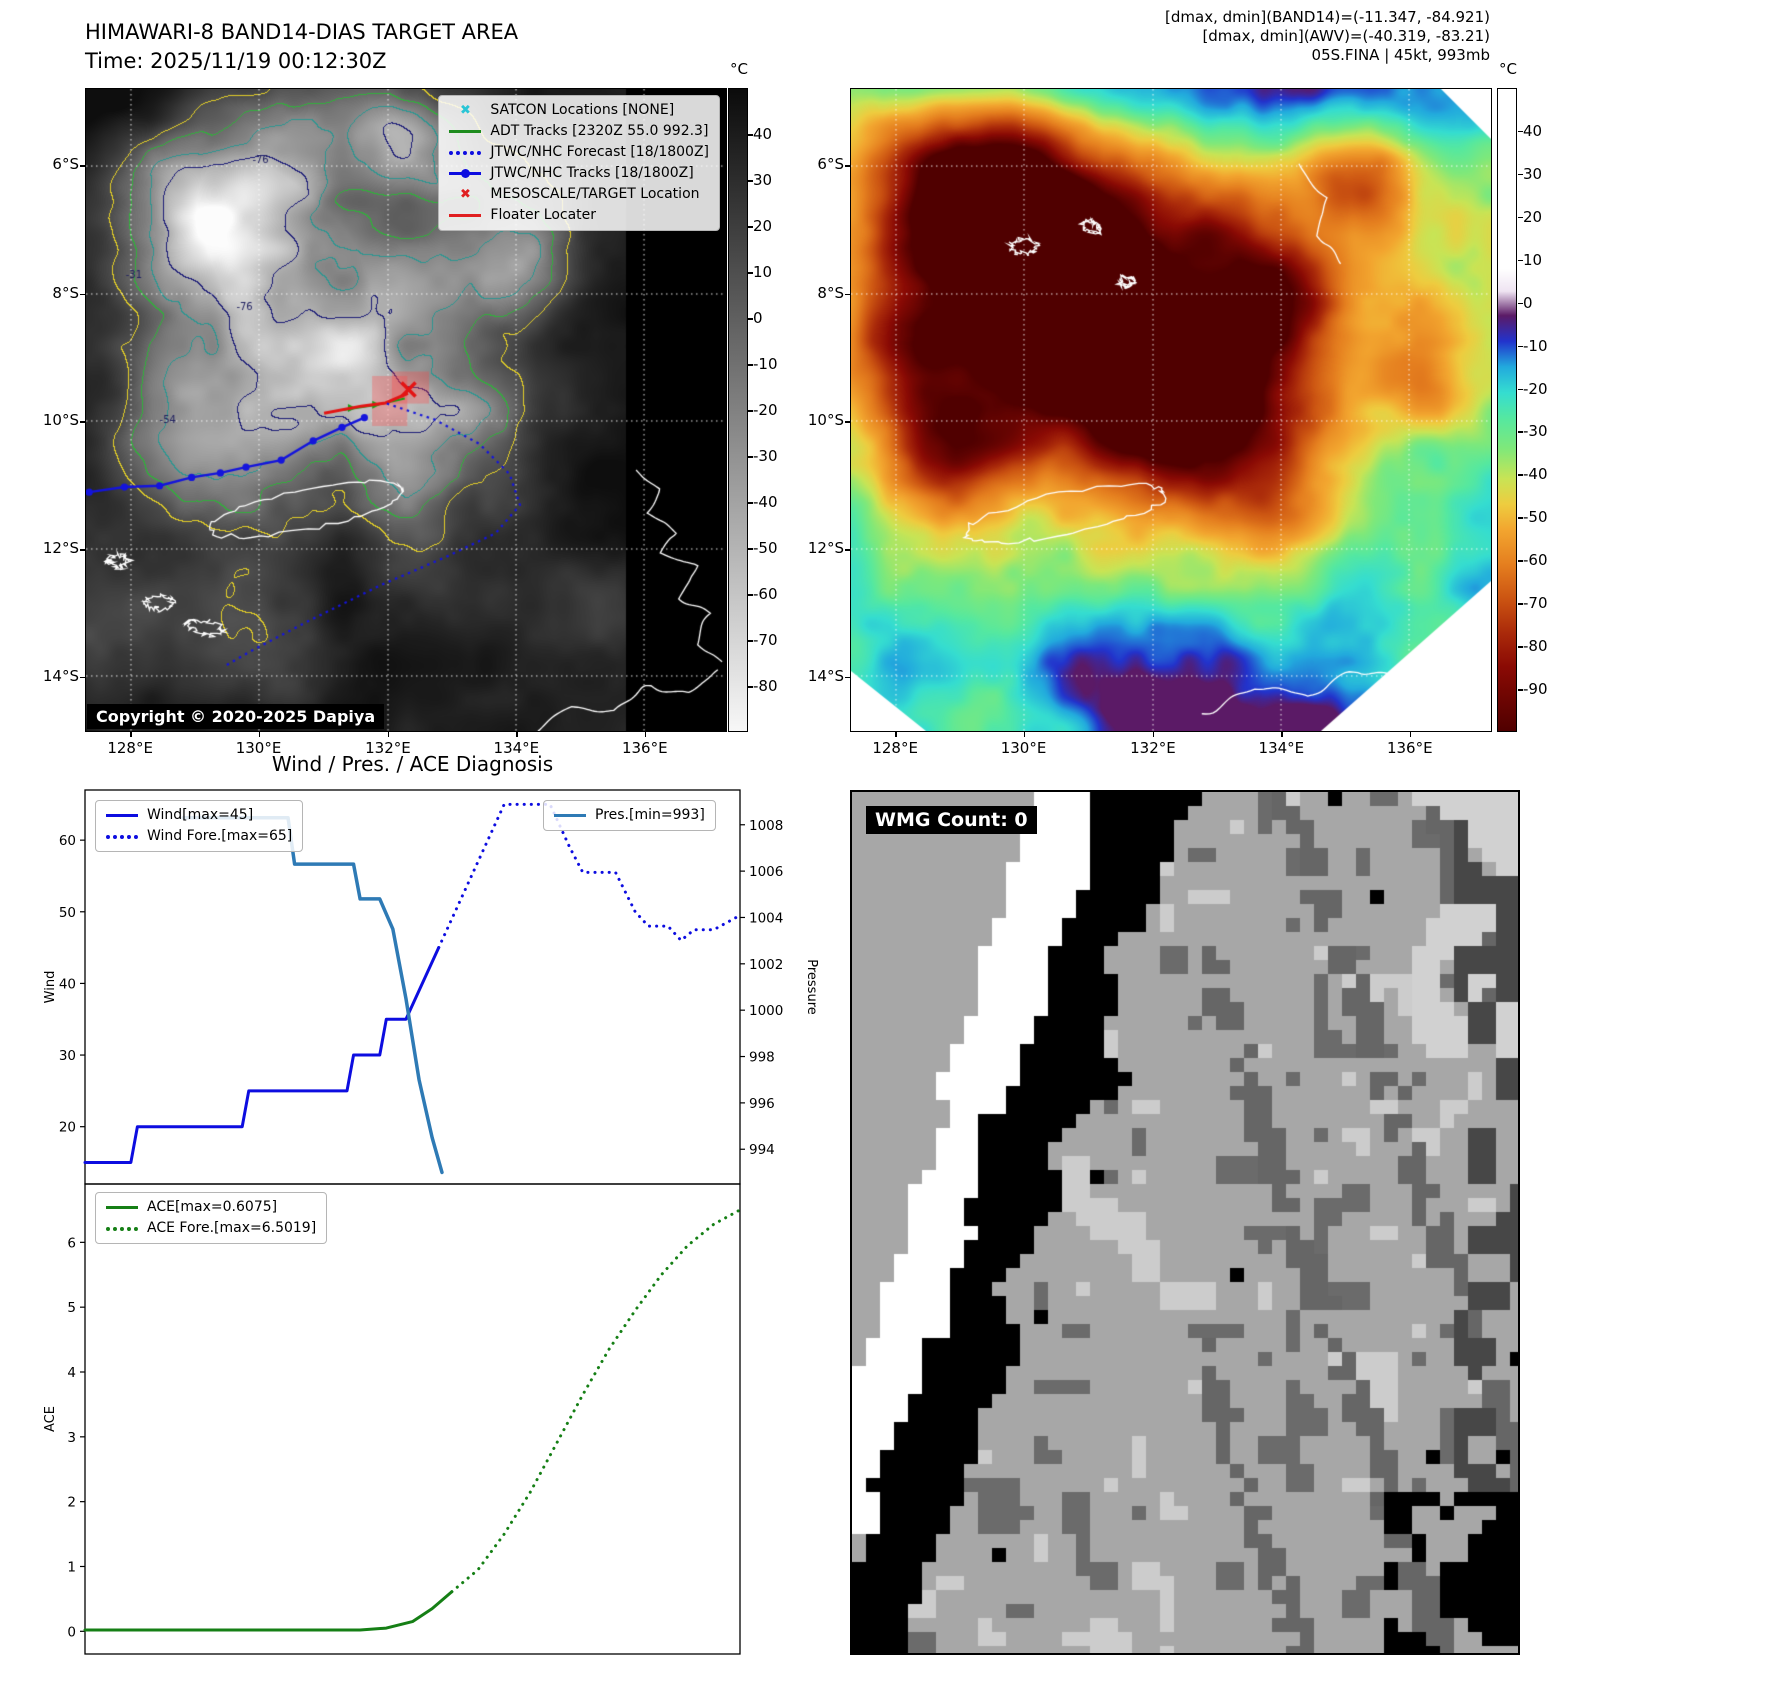  Describe the element at coordinates (951, 820) in the screenshot. I see `wmg-count-label: WMG Count: 0` at that location.